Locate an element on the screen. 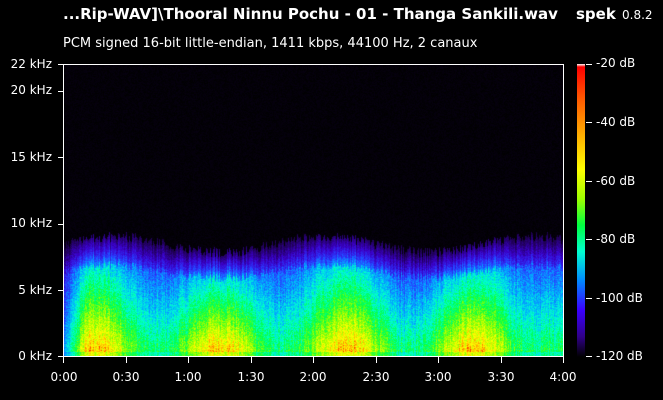  freq-tick-label: 0 kHz is located at coordinates (35, 356).